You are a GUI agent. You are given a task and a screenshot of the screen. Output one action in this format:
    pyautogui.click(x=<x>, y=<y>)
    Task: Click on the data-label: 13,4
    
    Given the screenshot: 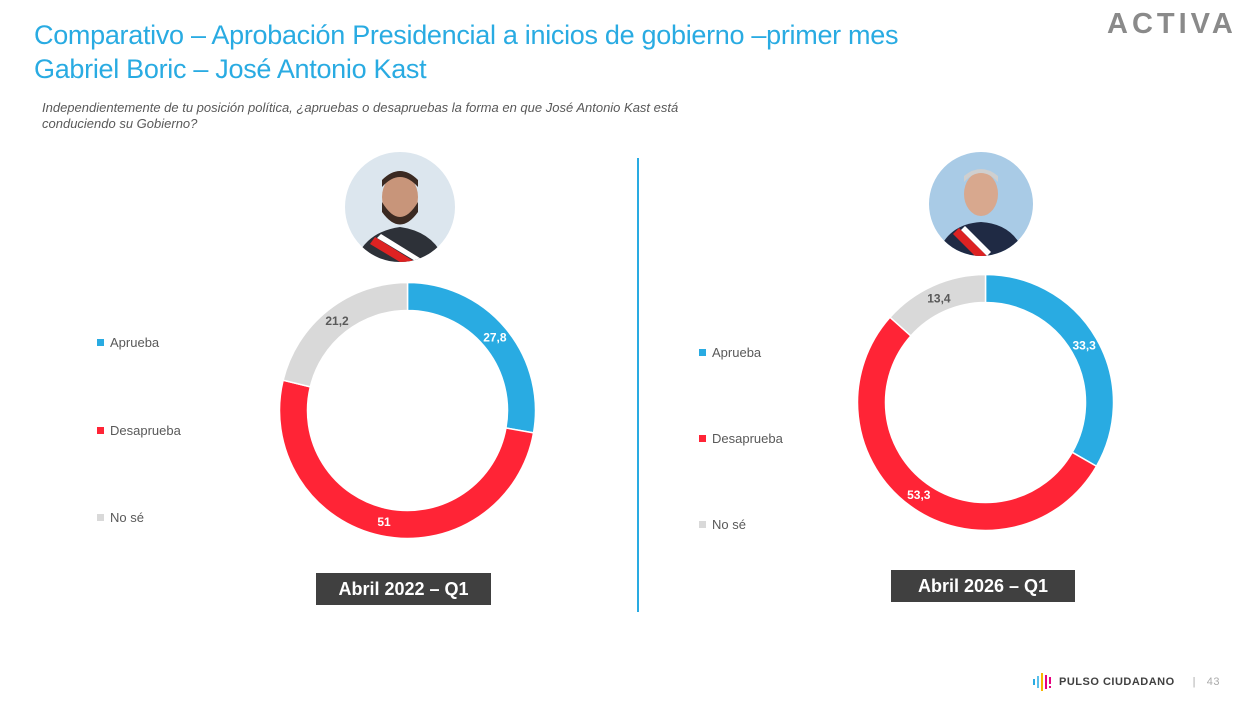 What is the action you would take?
    pyautogui.click(x=939, y=298)
    